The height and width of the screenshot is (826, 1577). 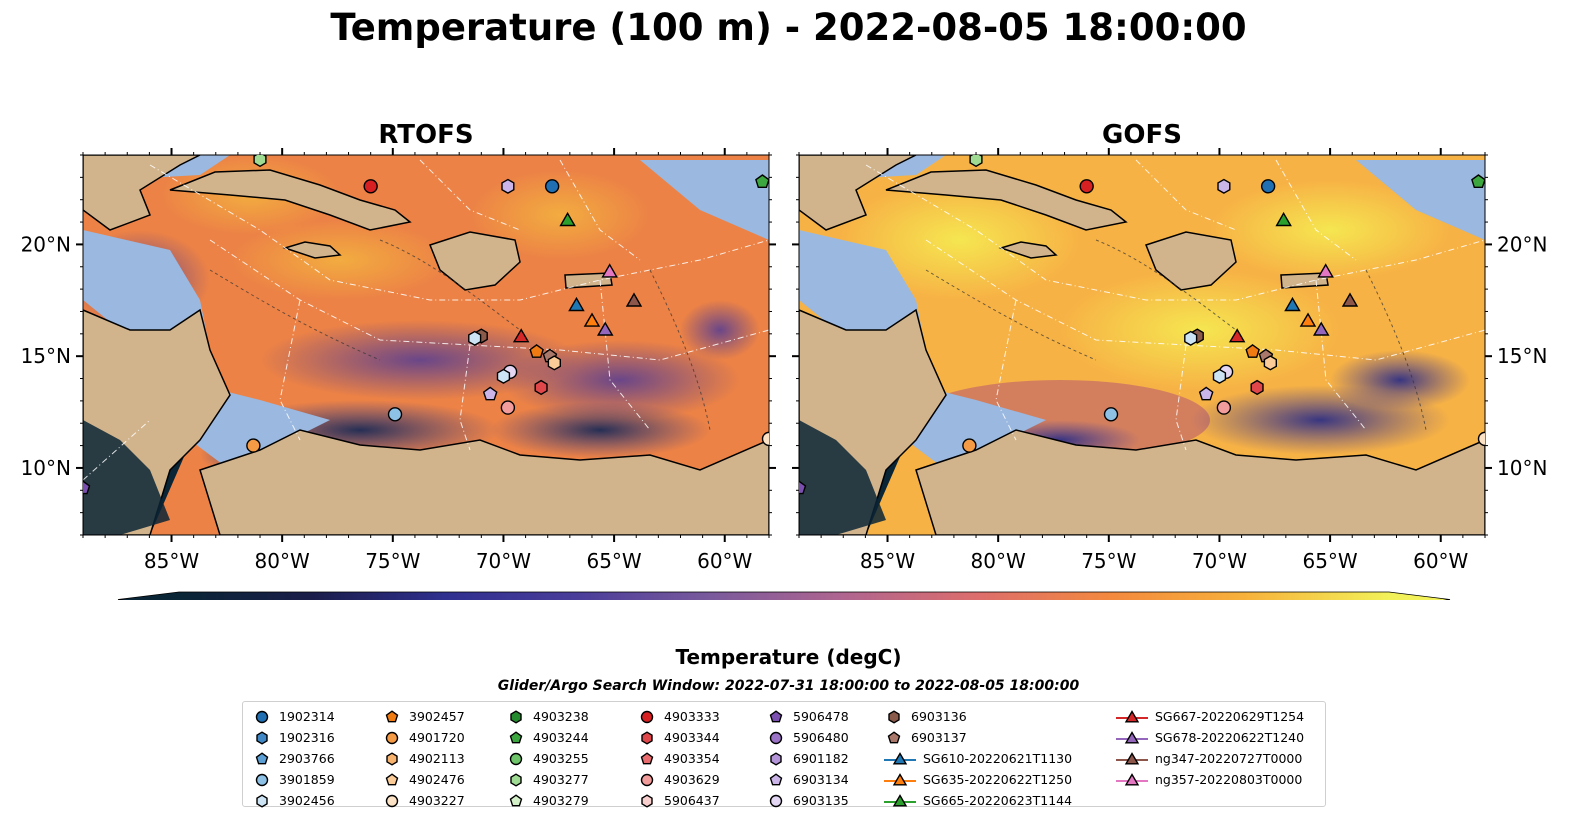 I want to click on legend-label: 5906478, so click(x=821, y=716).